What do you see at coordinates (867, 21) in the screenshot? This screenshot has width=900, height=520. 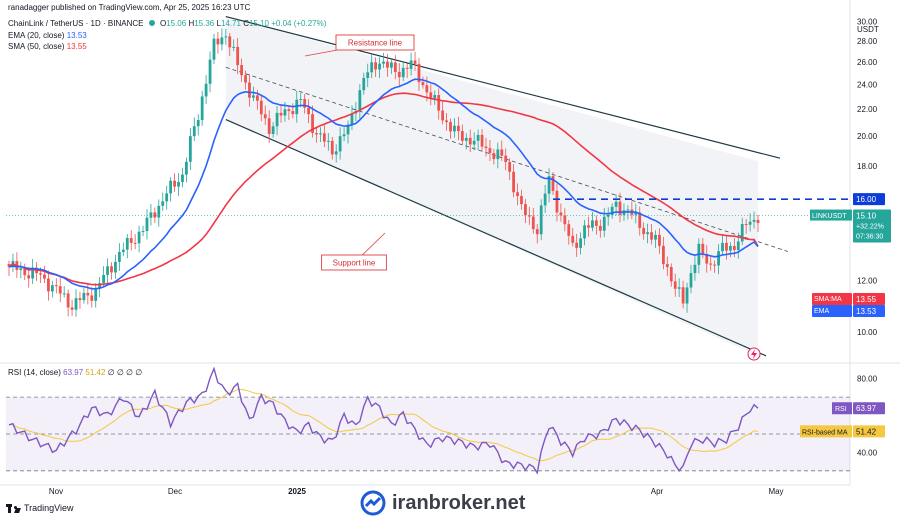 I see `price-tick-label: 30.00` at bounding box center [867, 21].